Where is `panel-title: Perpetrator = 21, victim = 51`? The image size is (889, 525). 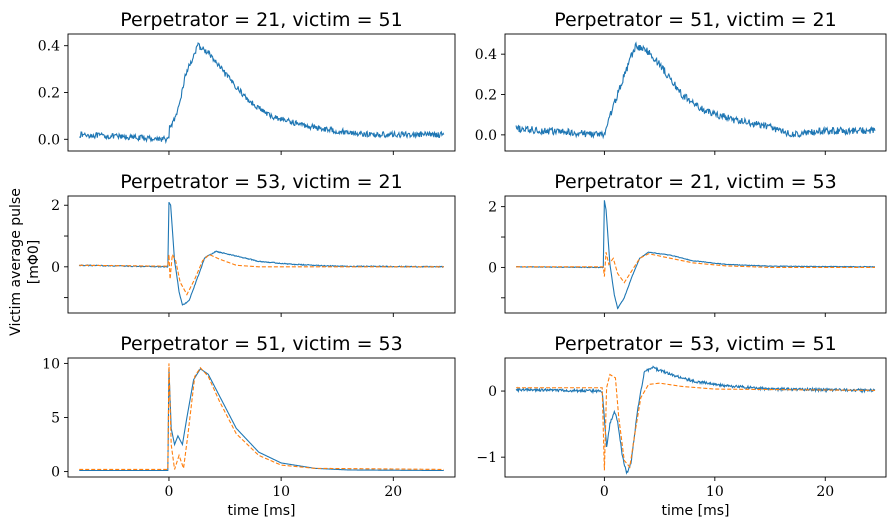
panel-title: Perpetrator = 21, victim = 51 is located at coordinates (261, 20).